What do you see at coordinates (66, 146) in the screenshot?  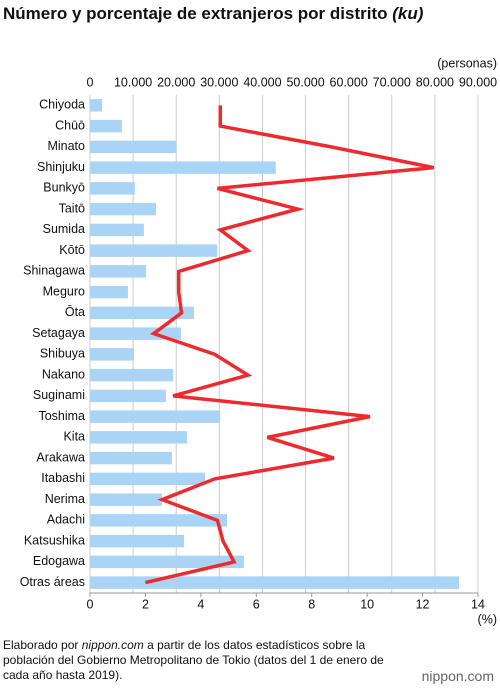 I see `y-tick-label: Minato` at bounding box center [66, 146].